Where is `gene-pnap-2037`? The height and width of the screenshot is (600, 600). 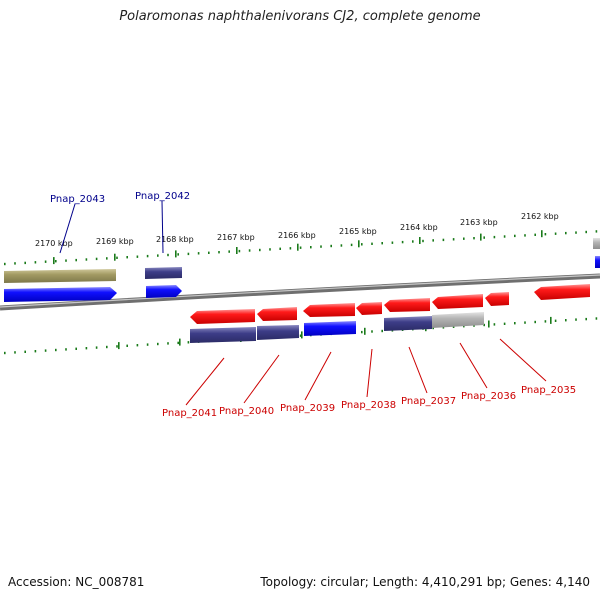 gene-pnap-2037 is located at coordinates (407, 305).